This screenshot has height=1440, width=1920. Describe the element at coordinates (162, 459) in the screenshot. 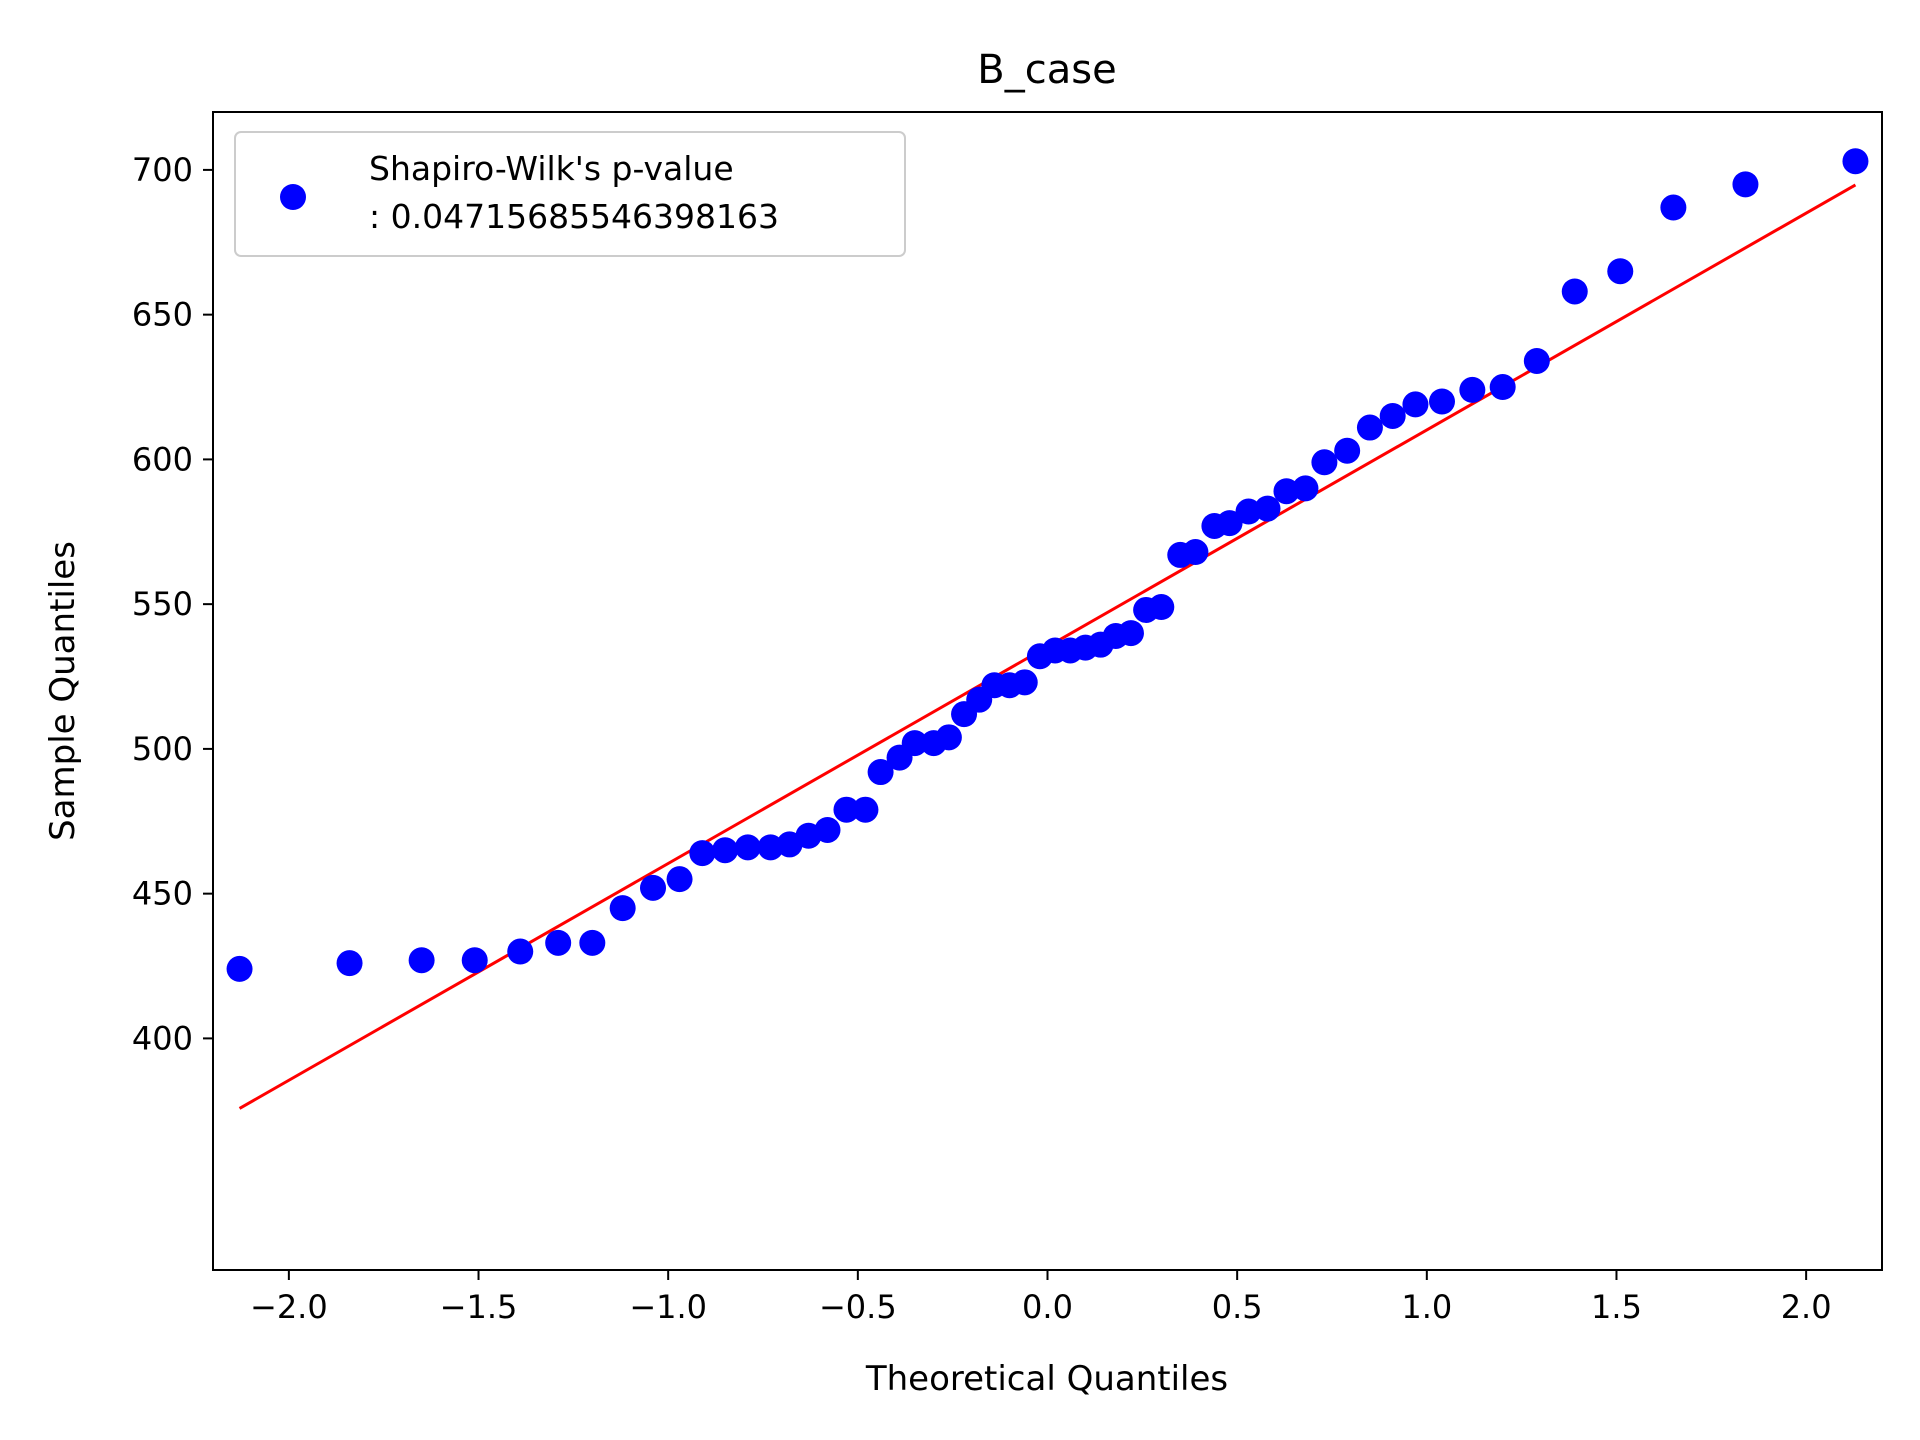

I see `y-tick-label: 600` at that location.